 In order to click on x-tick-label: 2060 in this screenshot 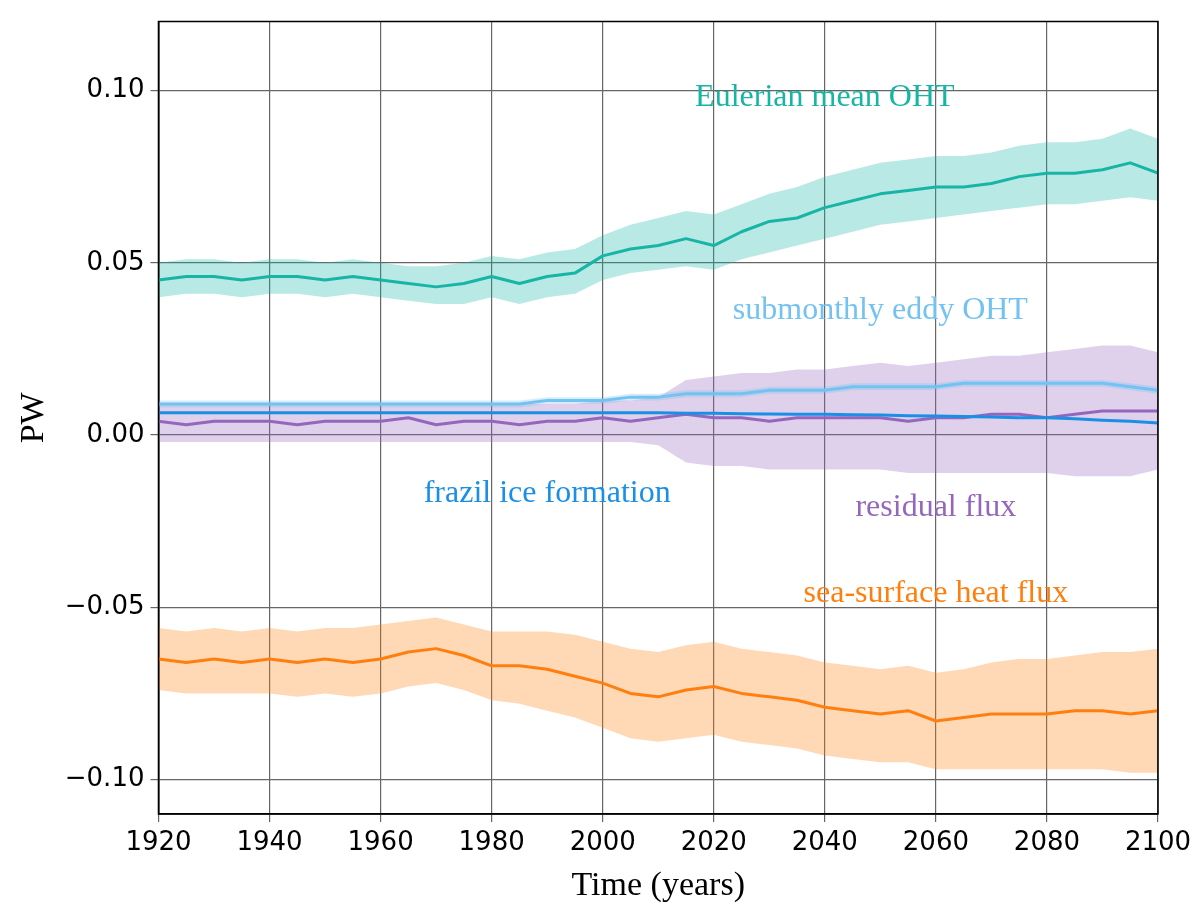, I will do `click(935, 841)`.